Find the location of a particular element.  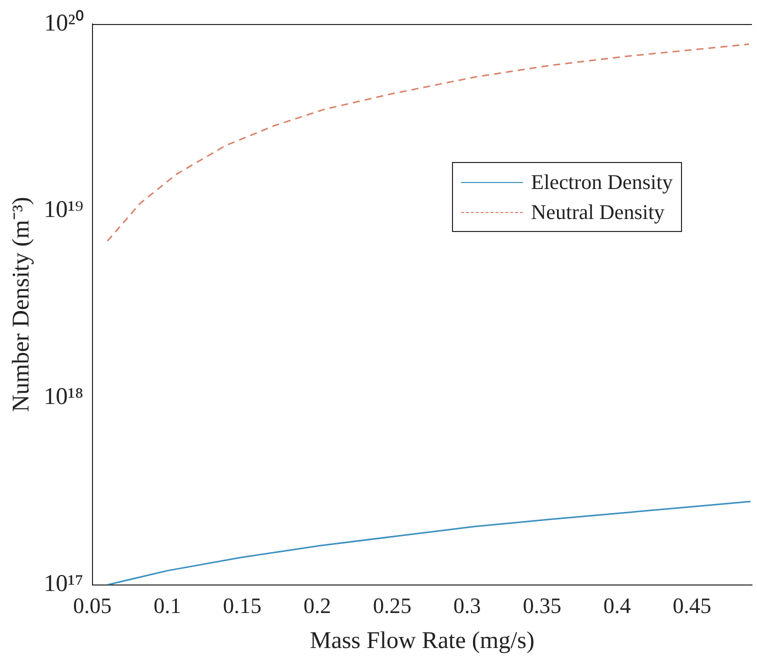

x-tick-label: 0.45 is located at coordinates (692, 605).